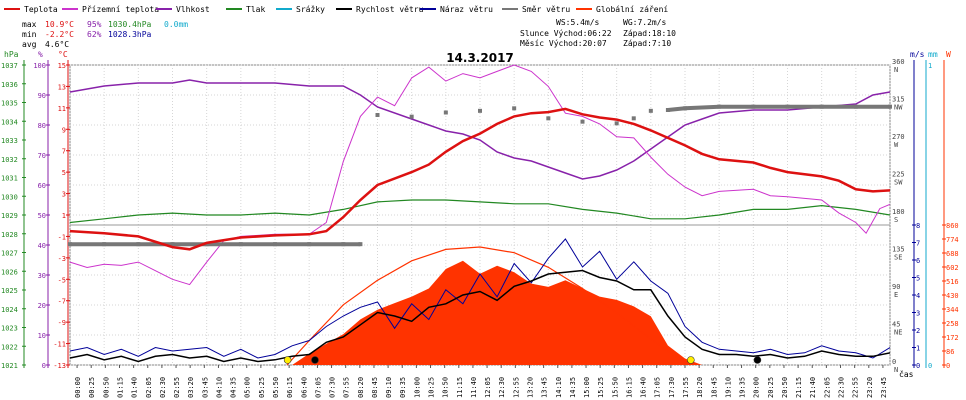 This screenshot has width=966, height=400. I want to click on humidity-tick-label: 80, so click(42, 126).